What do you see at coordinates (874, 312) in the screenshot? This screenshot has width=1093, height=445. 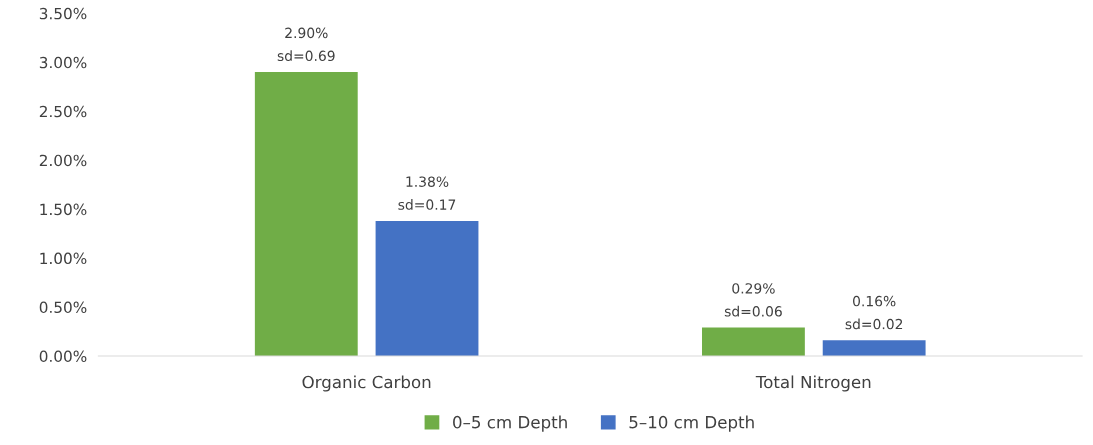 I see `data-label: 0.16% sd=0.02` at bounding box center [874, 312].